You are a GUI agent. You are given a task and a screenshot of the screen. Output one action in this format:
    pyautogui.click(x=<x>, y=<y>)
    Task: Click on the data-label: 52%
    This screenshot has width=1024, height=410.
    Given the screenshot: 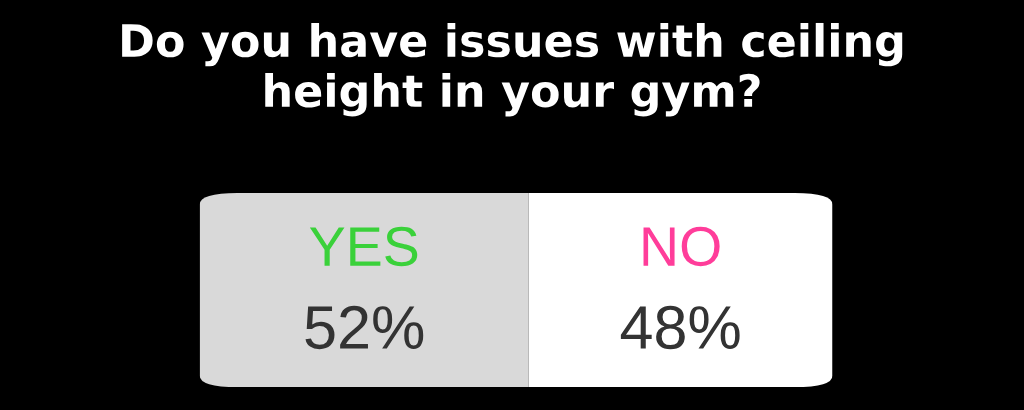 What is the action you would take?
    pyautogui.click(x=364, y=327)
    